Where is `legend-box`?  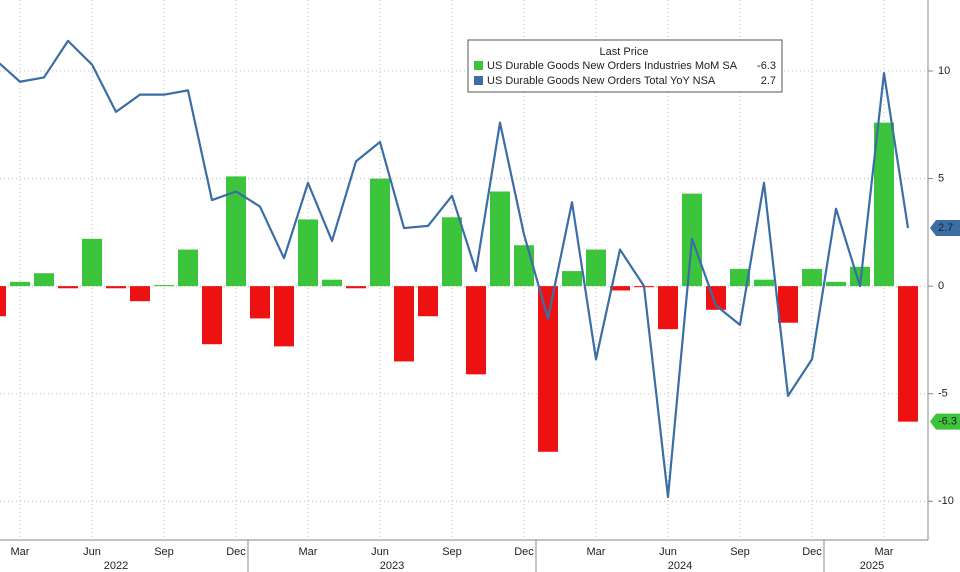
legend-box is located at coordinates (625, 66).